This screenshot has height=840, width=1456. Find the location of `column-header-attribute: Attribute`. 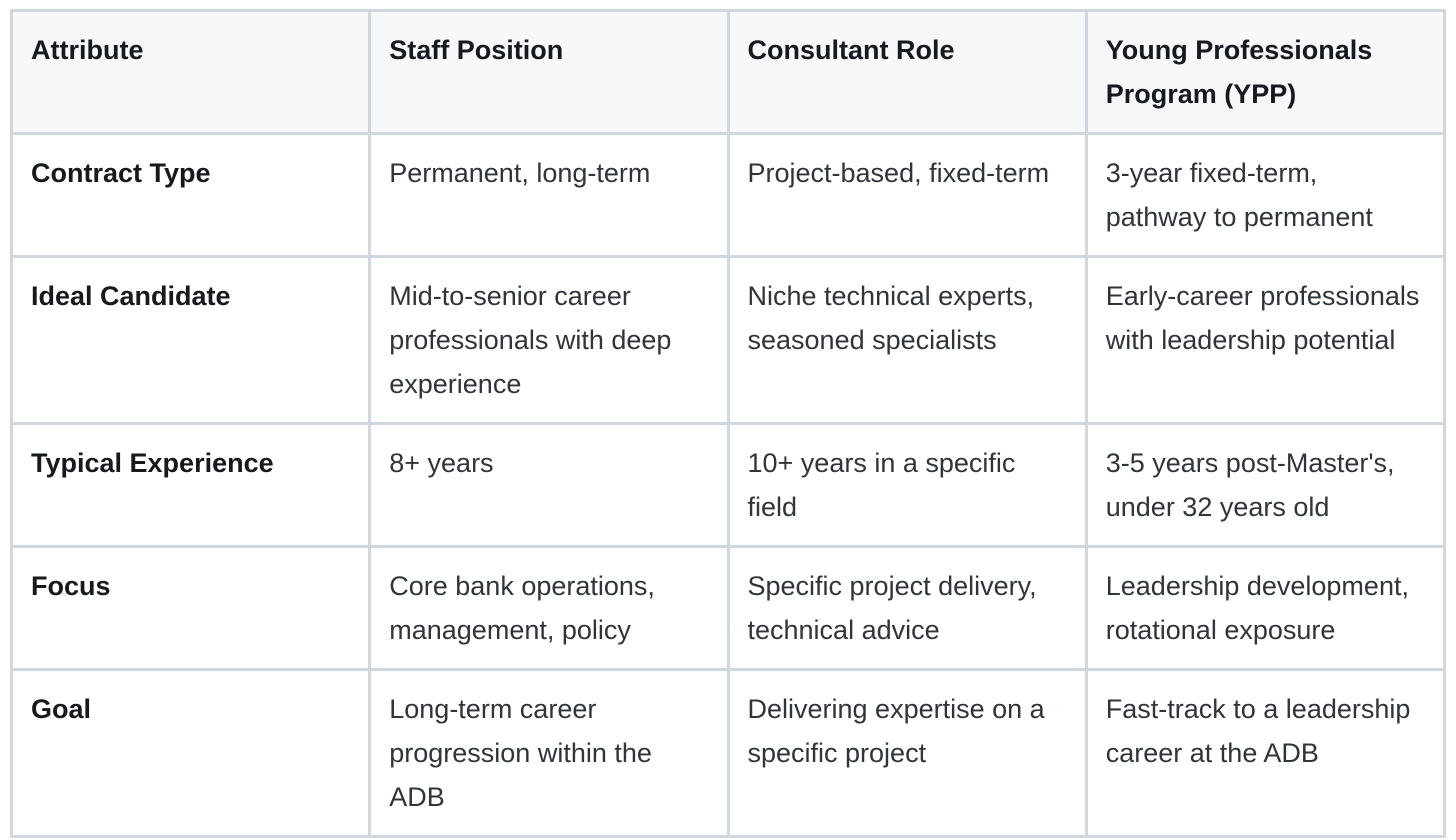

column-header-attribute: Attribute is located at coordinates (190, 72).